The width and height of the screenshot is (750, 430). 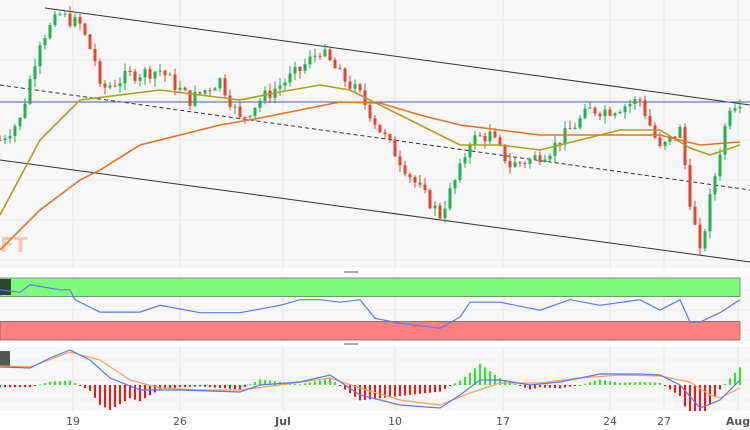 What do you see at coordinates (282, 421) in the screenshot?
I see `x-tick-label: Jul` at bounding box center [282, 421].